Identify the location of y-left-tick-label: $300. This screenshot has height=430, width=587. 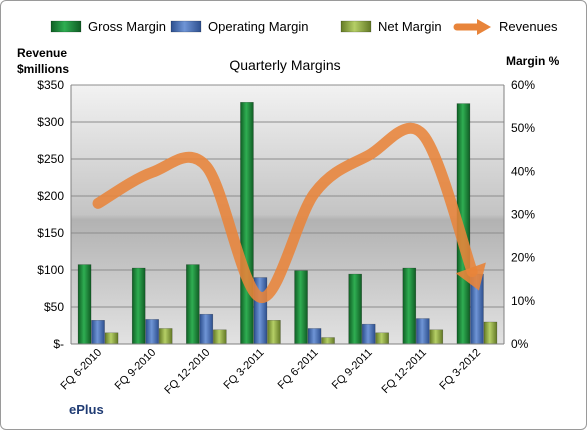
(50, 122).